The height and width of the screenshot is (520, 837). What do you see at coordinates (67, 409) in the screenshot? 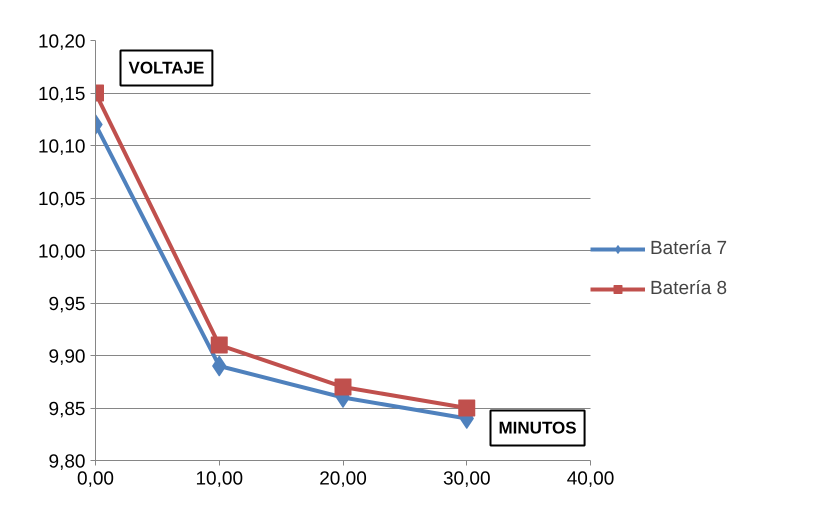
I see `y-tick-label: 9,85` at bounding box center [67, 409].